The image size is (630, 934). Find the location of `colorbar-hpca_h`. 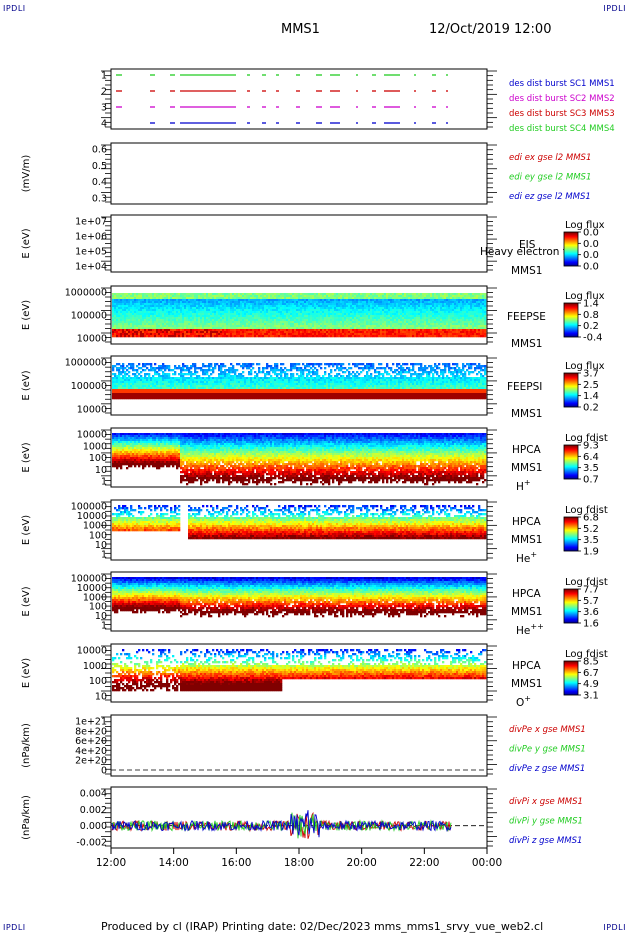

colorbar-hpca_h is located at coordinates (571, 462).